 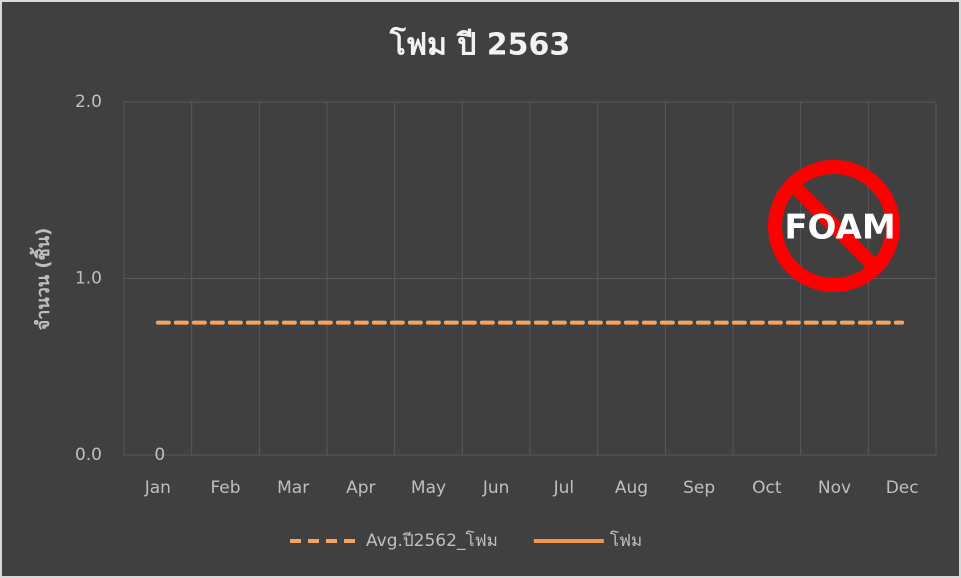 I want to click on foam-icon: FOAM, so click(x=834, y=226).